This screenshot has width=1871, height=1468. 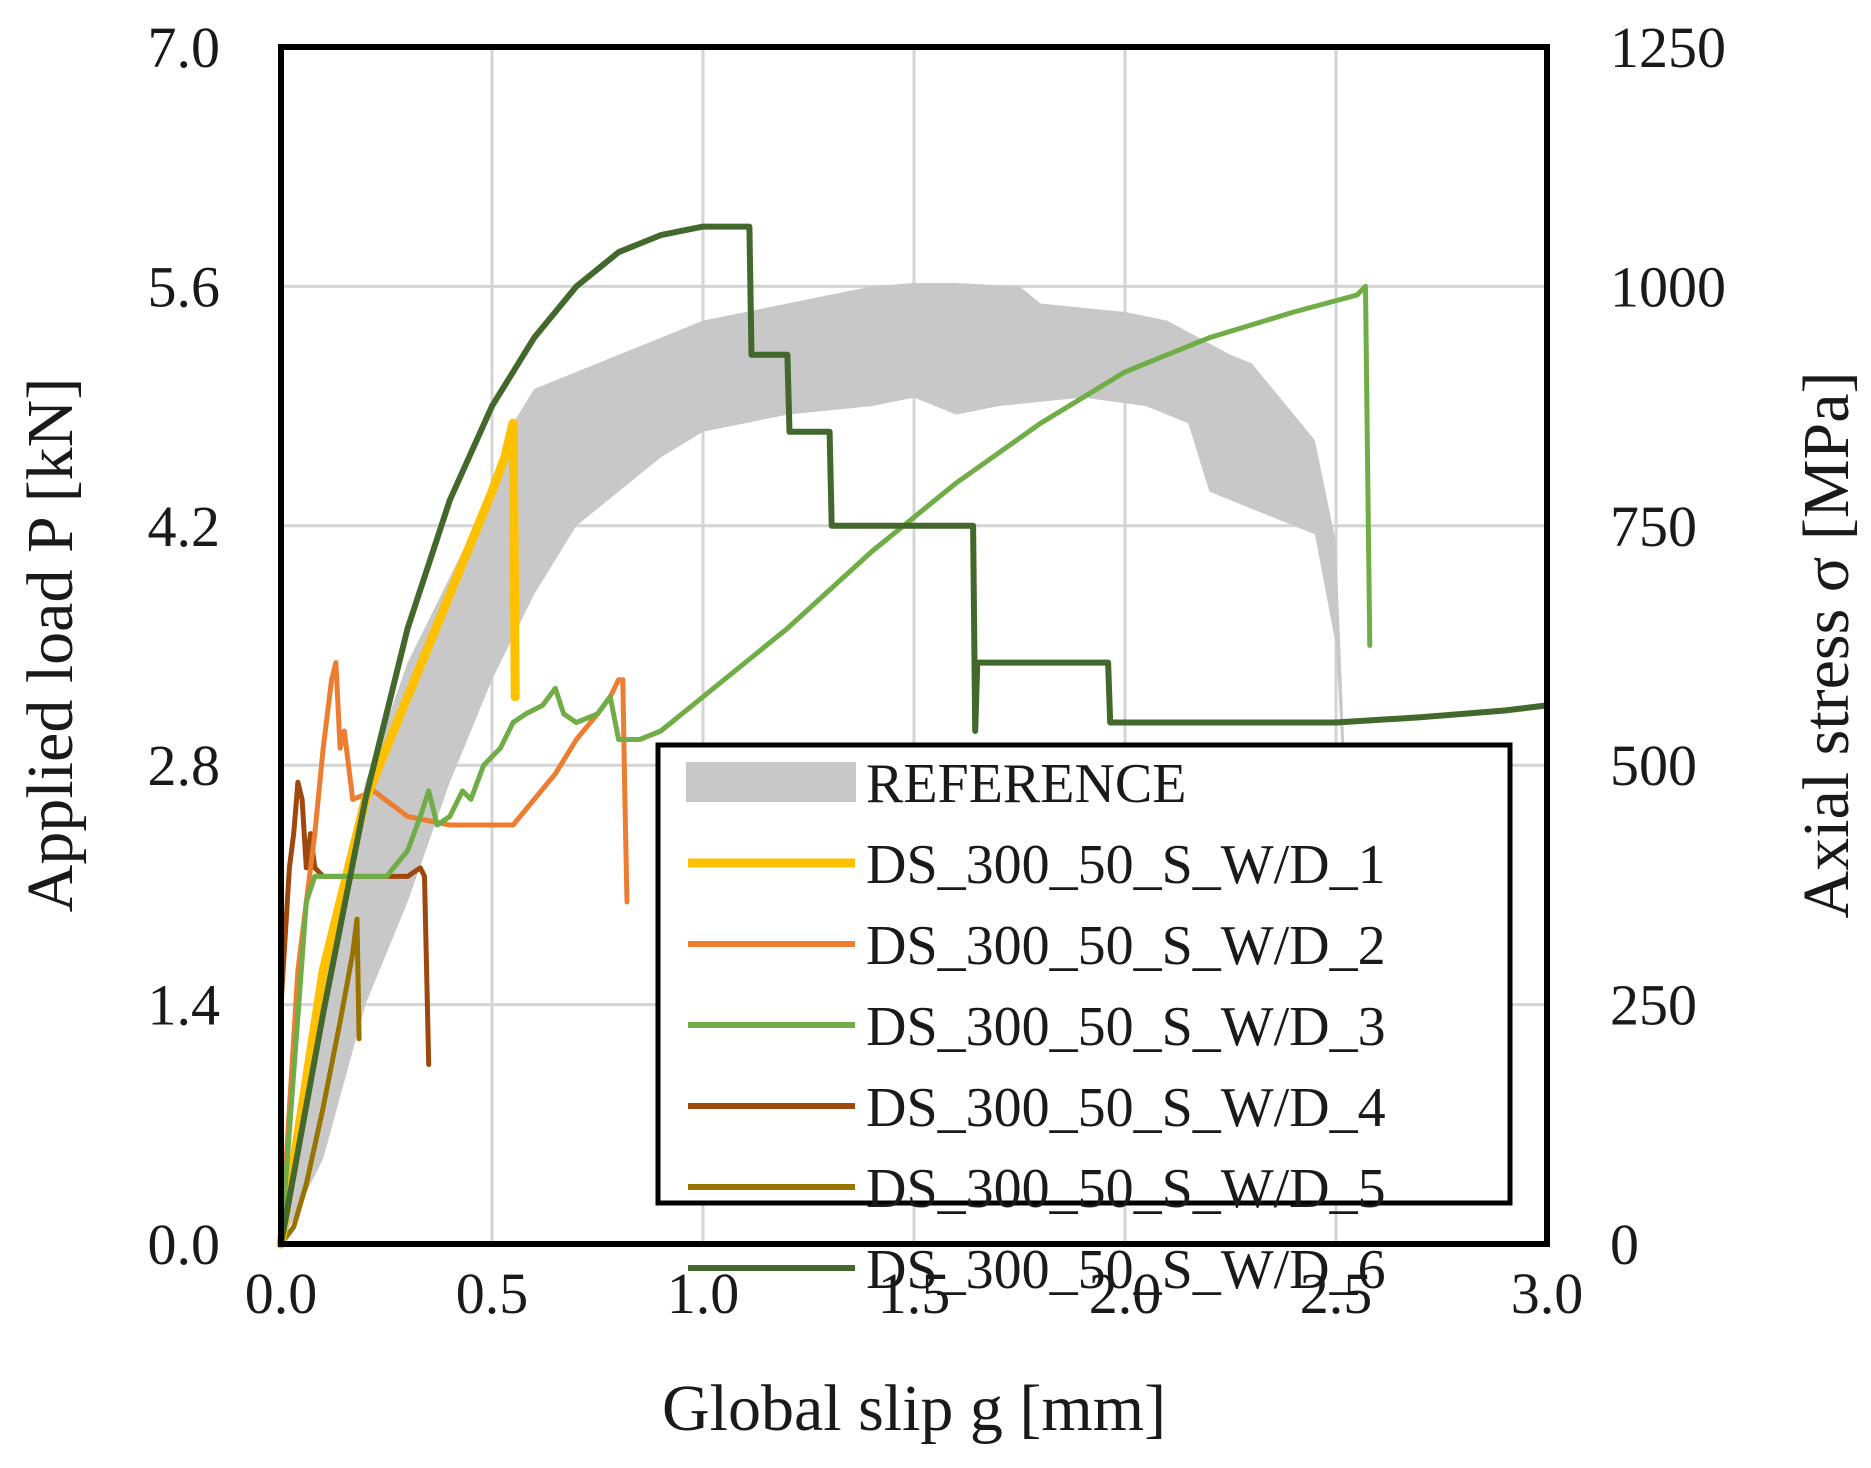 What do you see at coordinates (281, 1293) in the screenshot?
I see `x-tick-label-0: 0.0` at bounding box center [281, 1293].